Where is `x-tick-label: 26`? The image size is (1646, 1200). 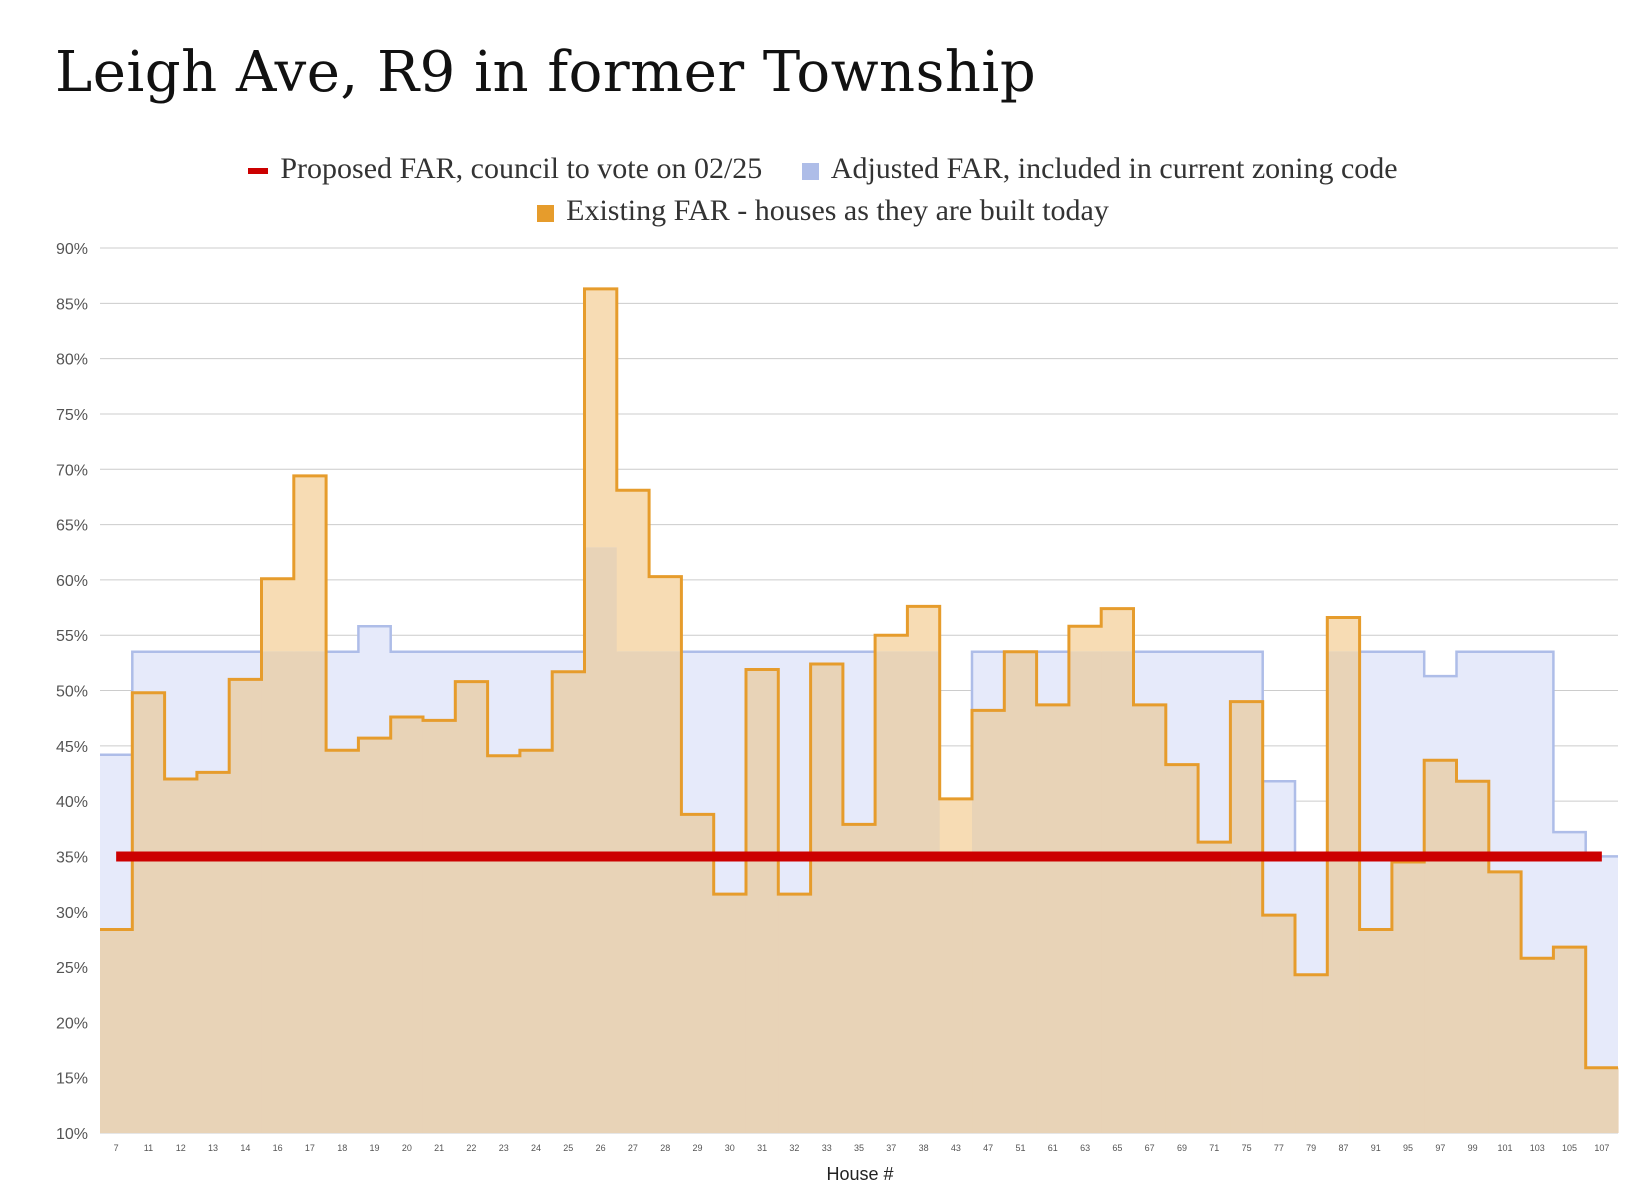
x-tick-label: 26 is located at coordinates (601, 1148).